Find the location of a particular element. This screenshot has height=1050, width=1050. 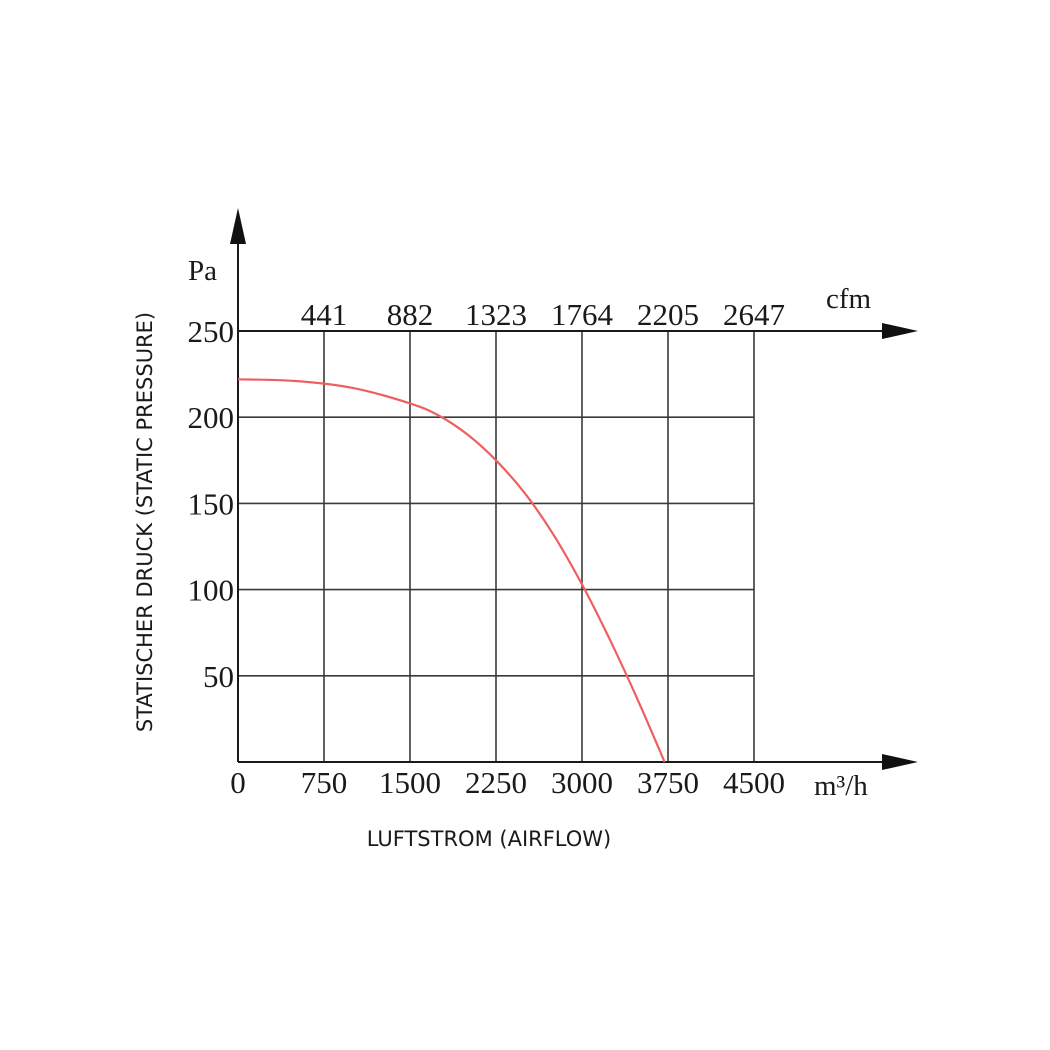

y-tick-label: 50 is located at coordinates (218, 676).